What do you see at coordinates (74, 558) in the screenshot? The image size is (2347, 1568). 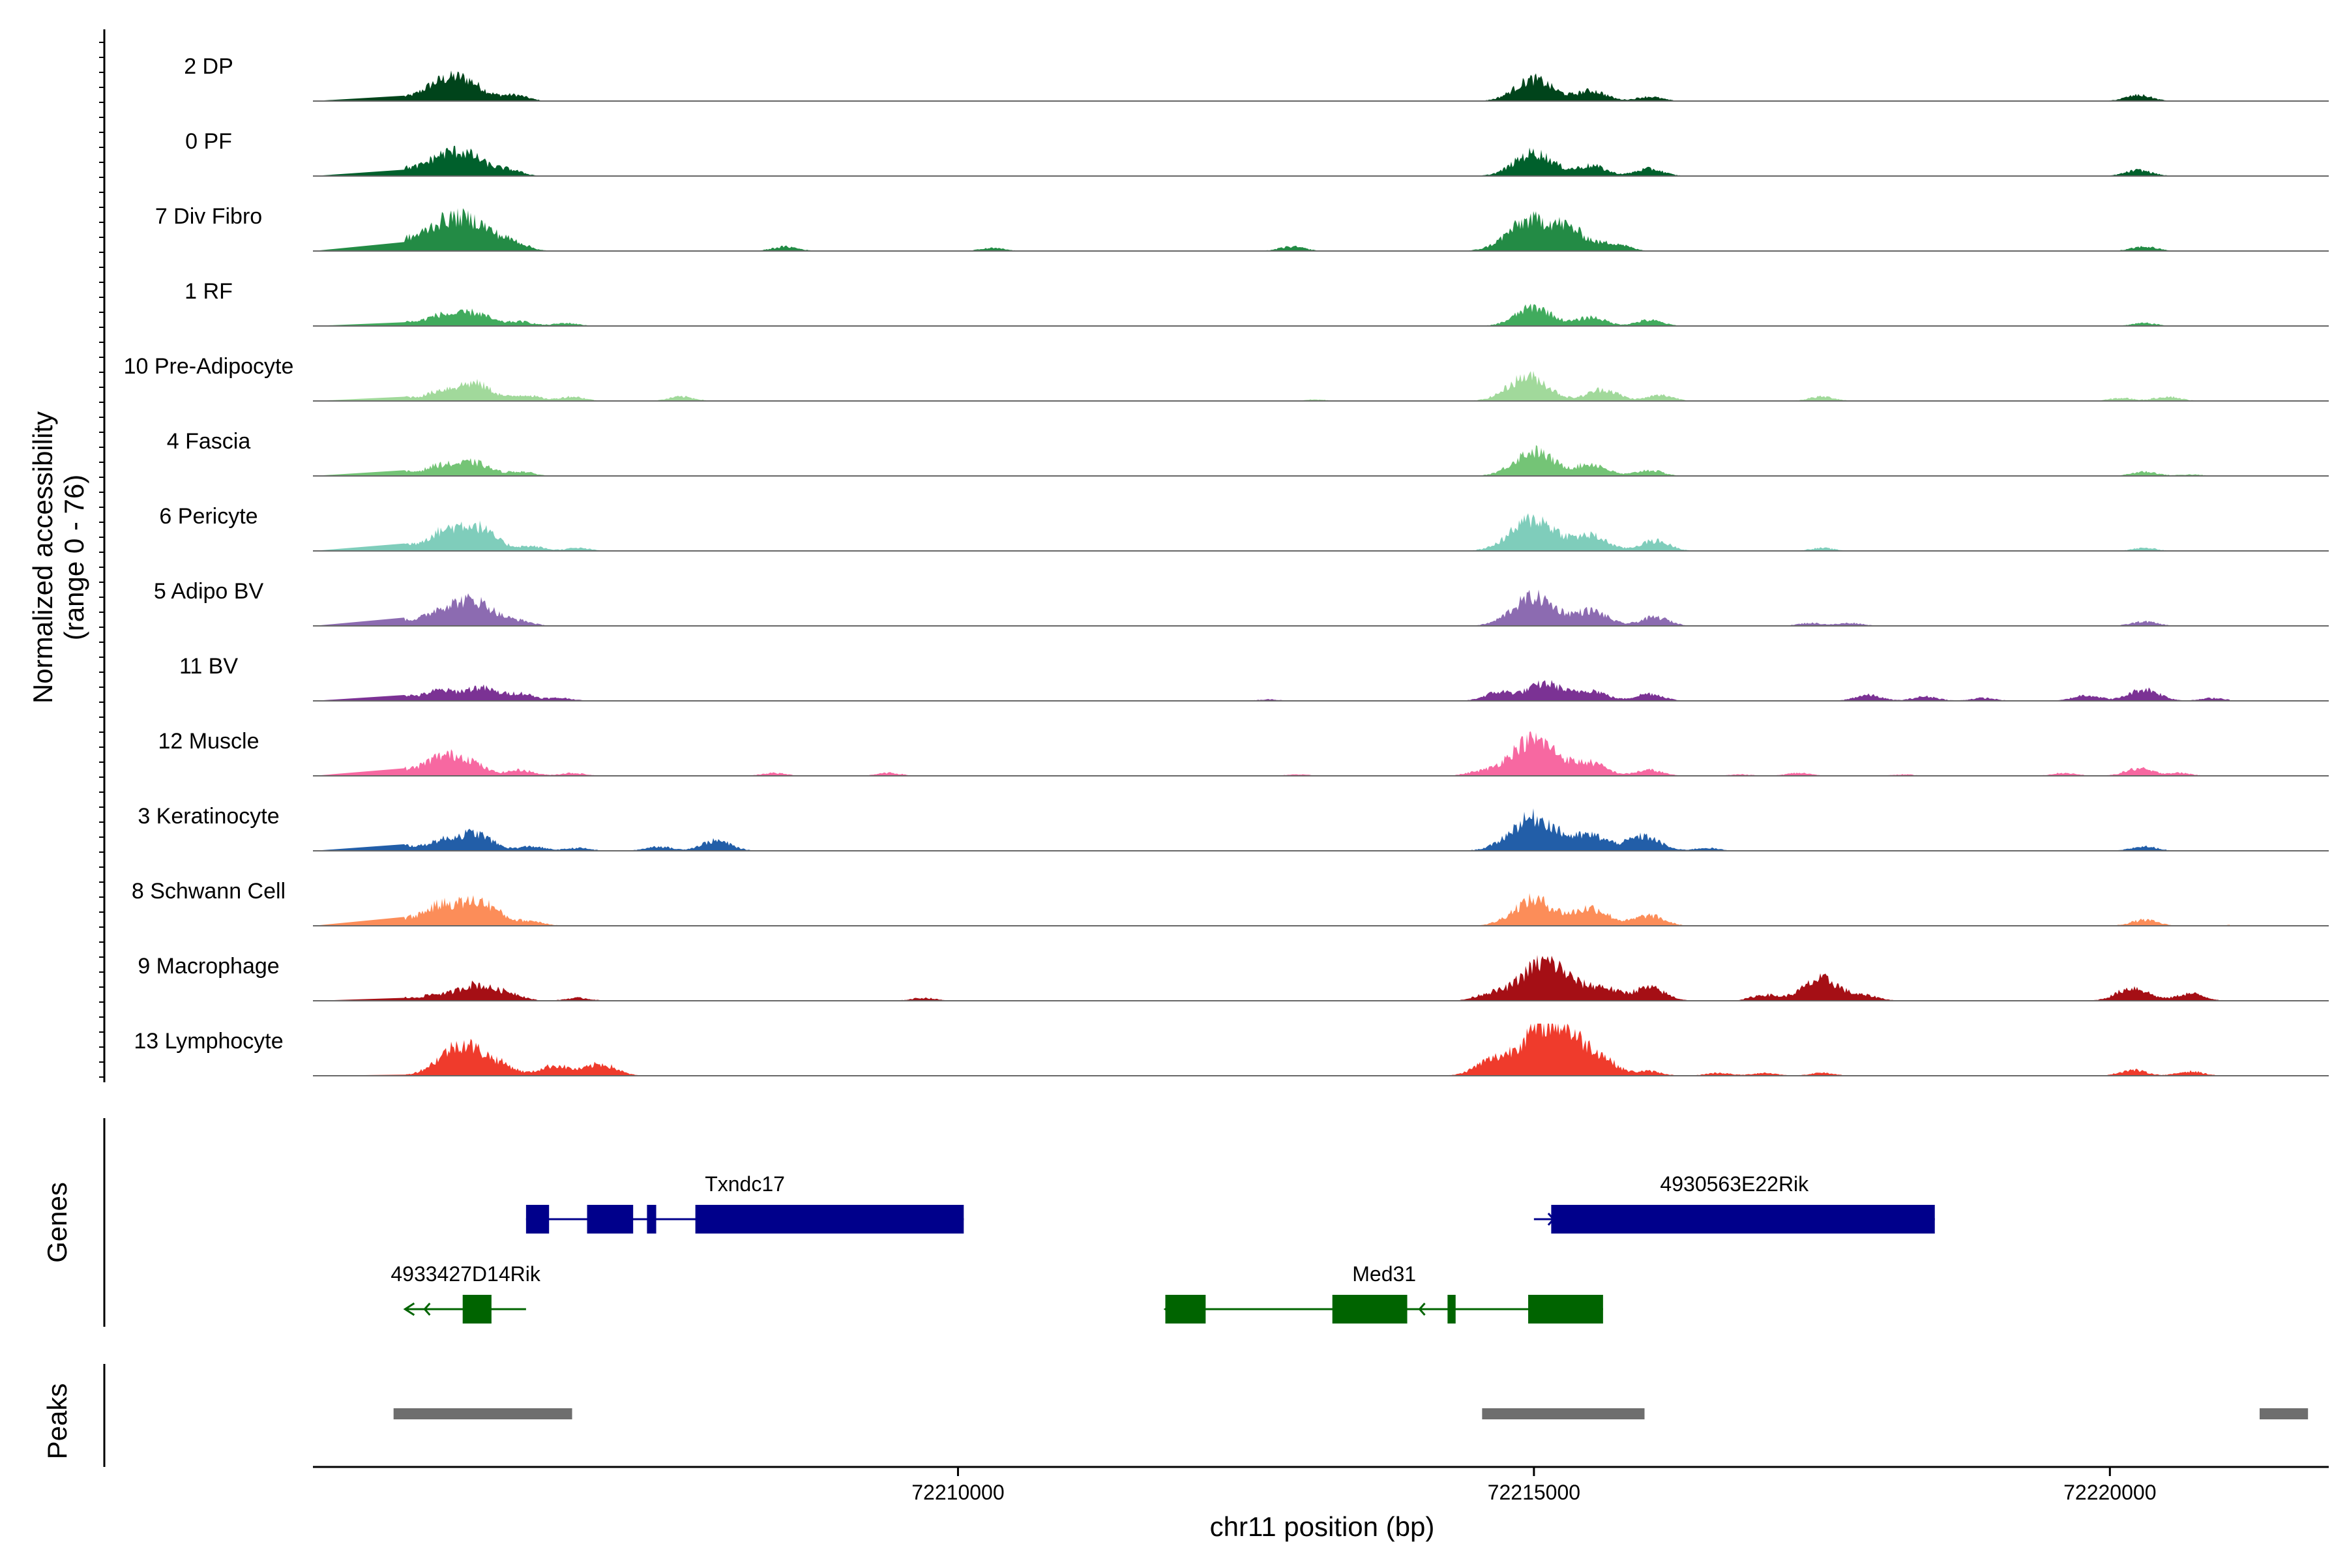 I see `y-axis-range-label: (range 0 - 76)` at bounding box center [74, 558].